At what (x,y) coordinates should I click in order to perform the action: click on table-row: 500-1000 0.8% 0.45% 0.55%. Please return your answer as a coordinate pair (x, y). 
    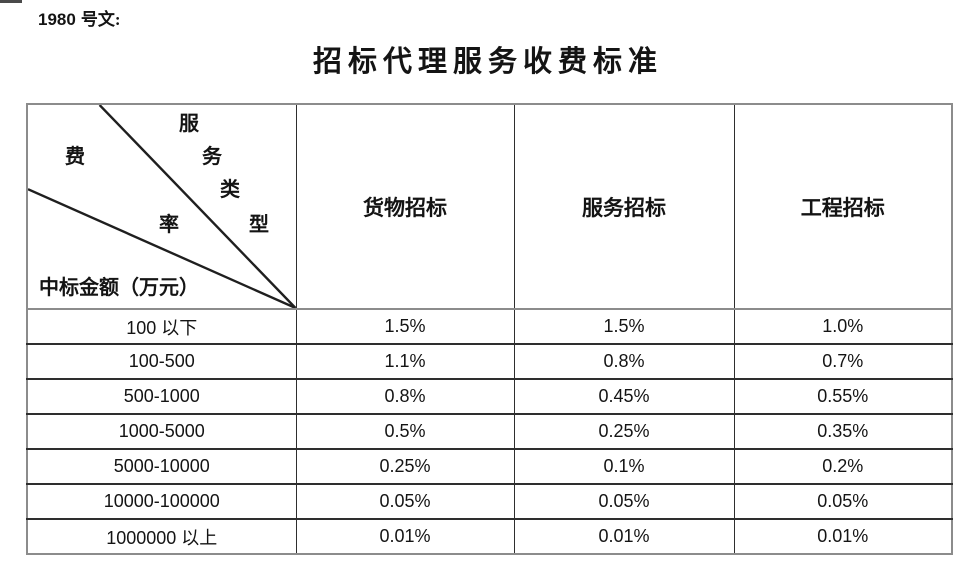
    Looking at the image, I should click on (489, 396).